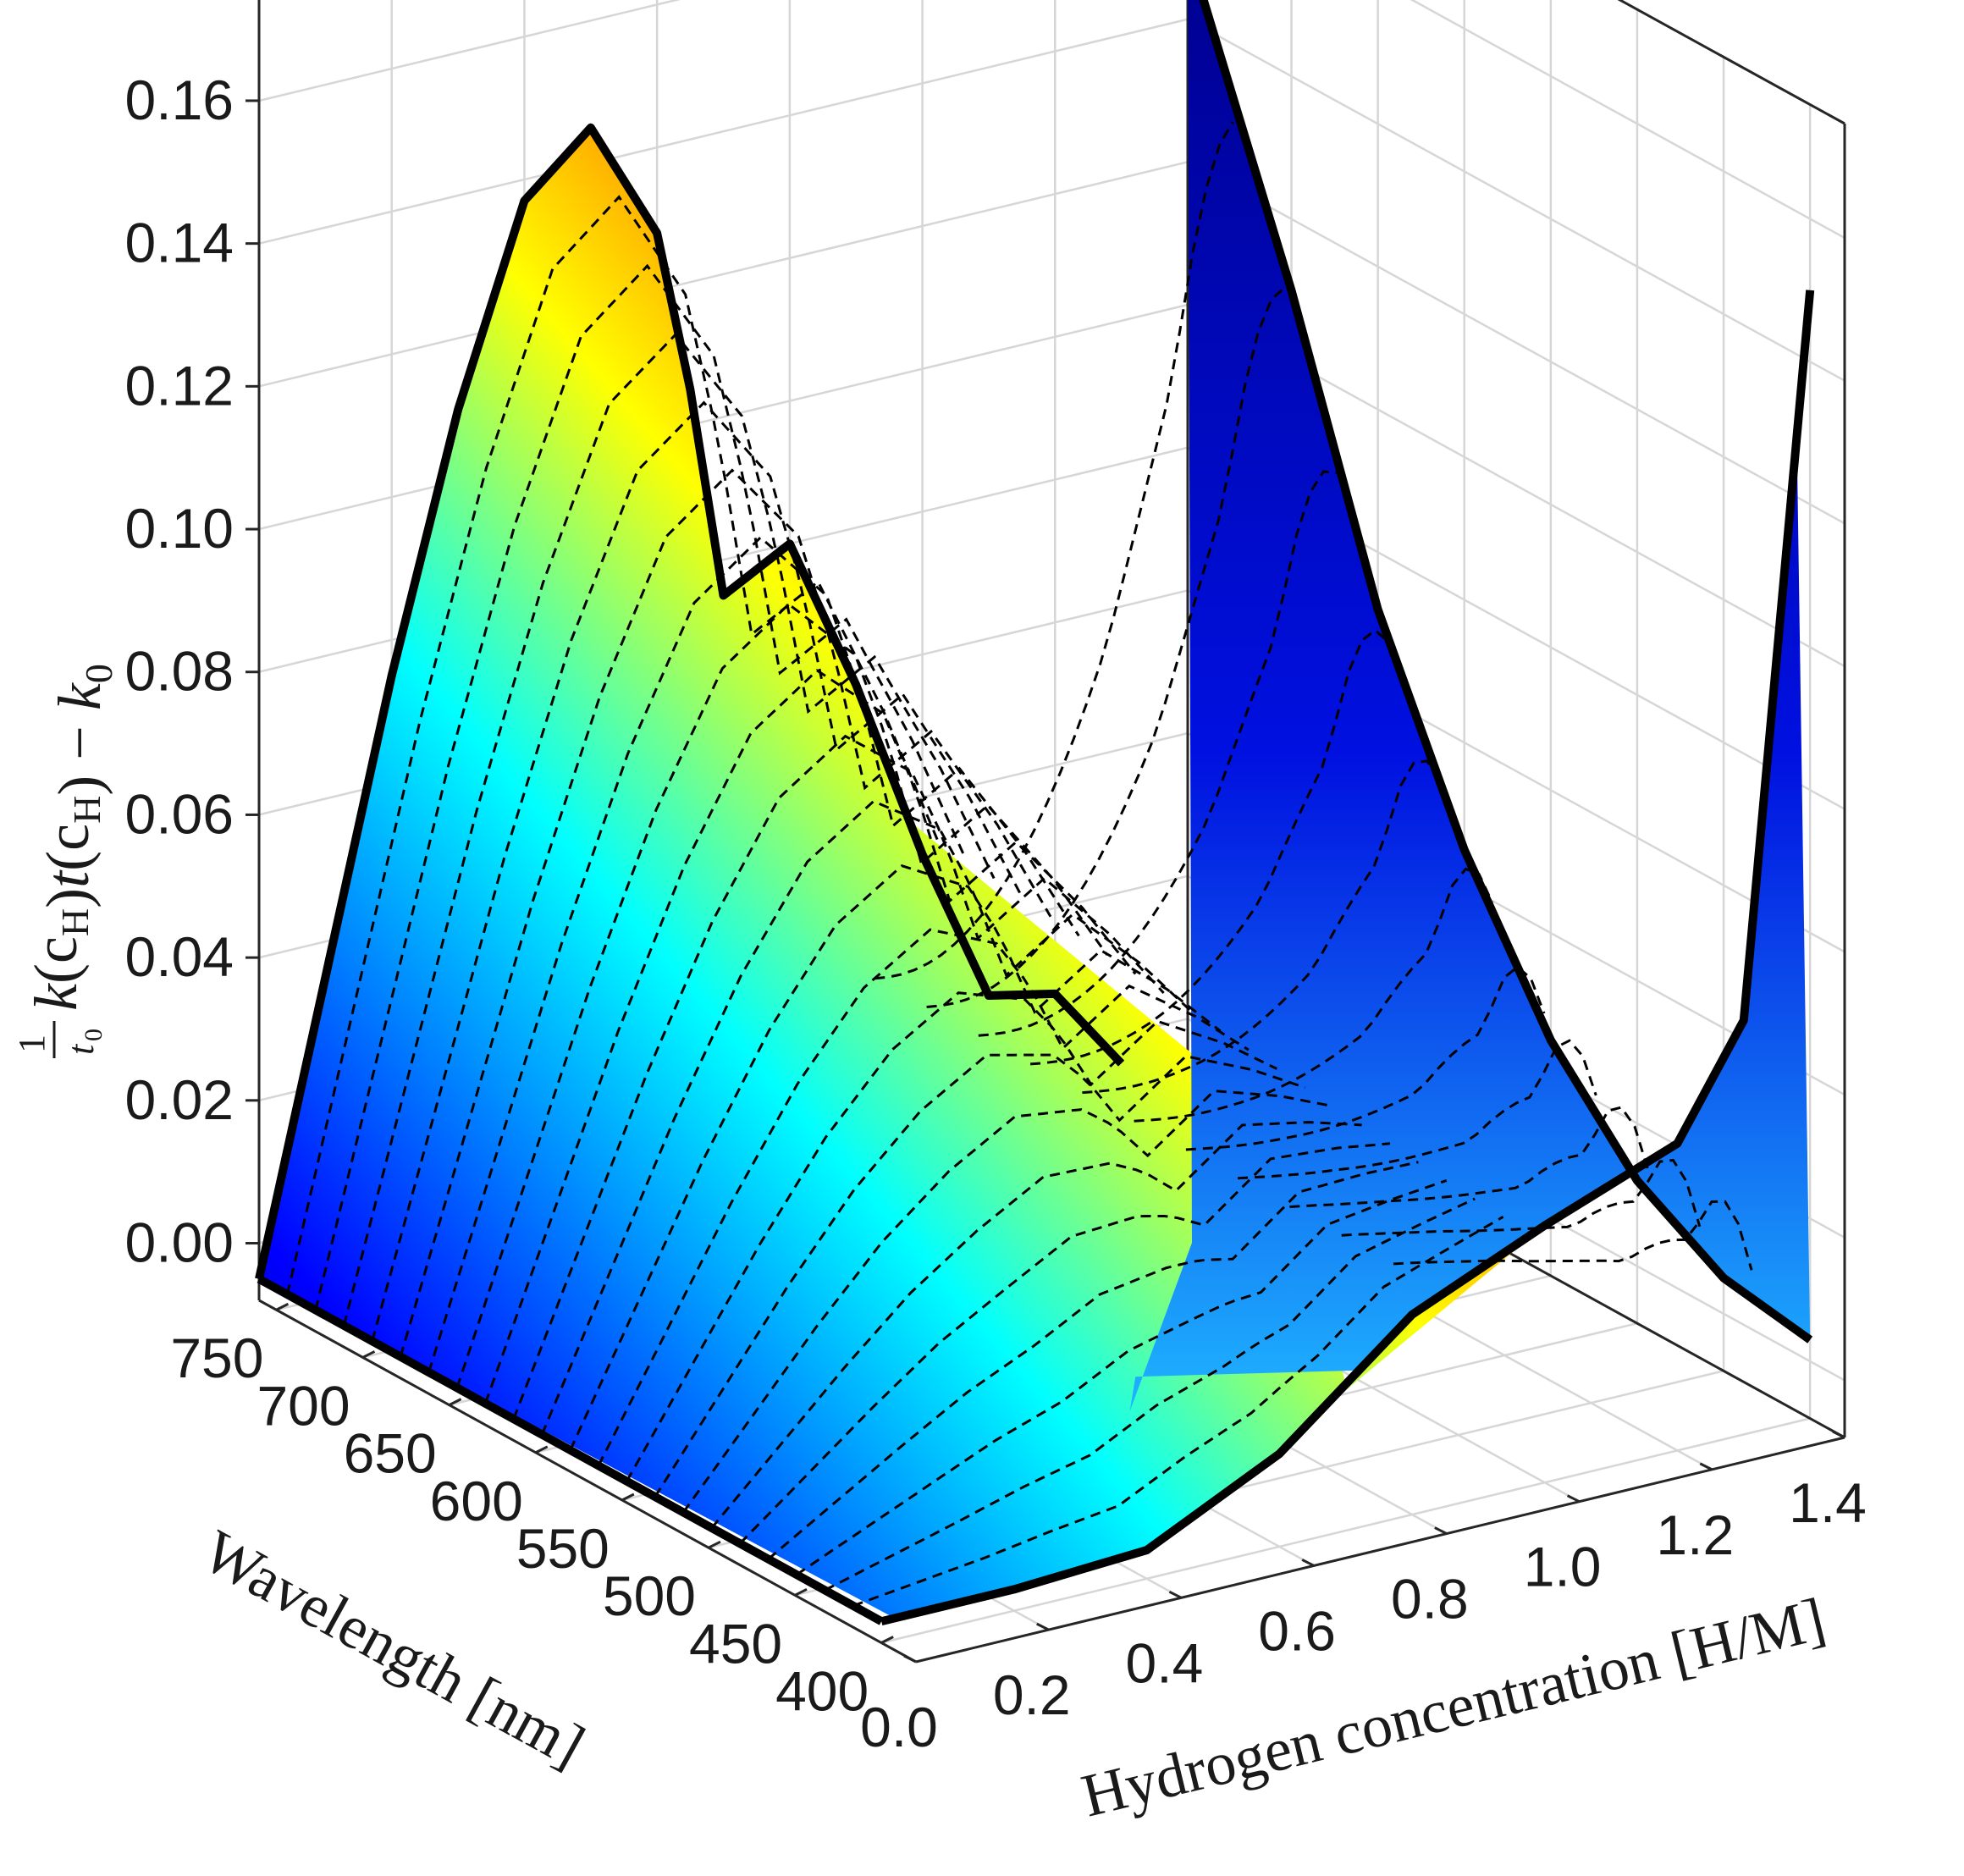 This screenshot has height=1876, width=1964. I want to click on x-tick-label: 0.8, so click(1430, 1599).